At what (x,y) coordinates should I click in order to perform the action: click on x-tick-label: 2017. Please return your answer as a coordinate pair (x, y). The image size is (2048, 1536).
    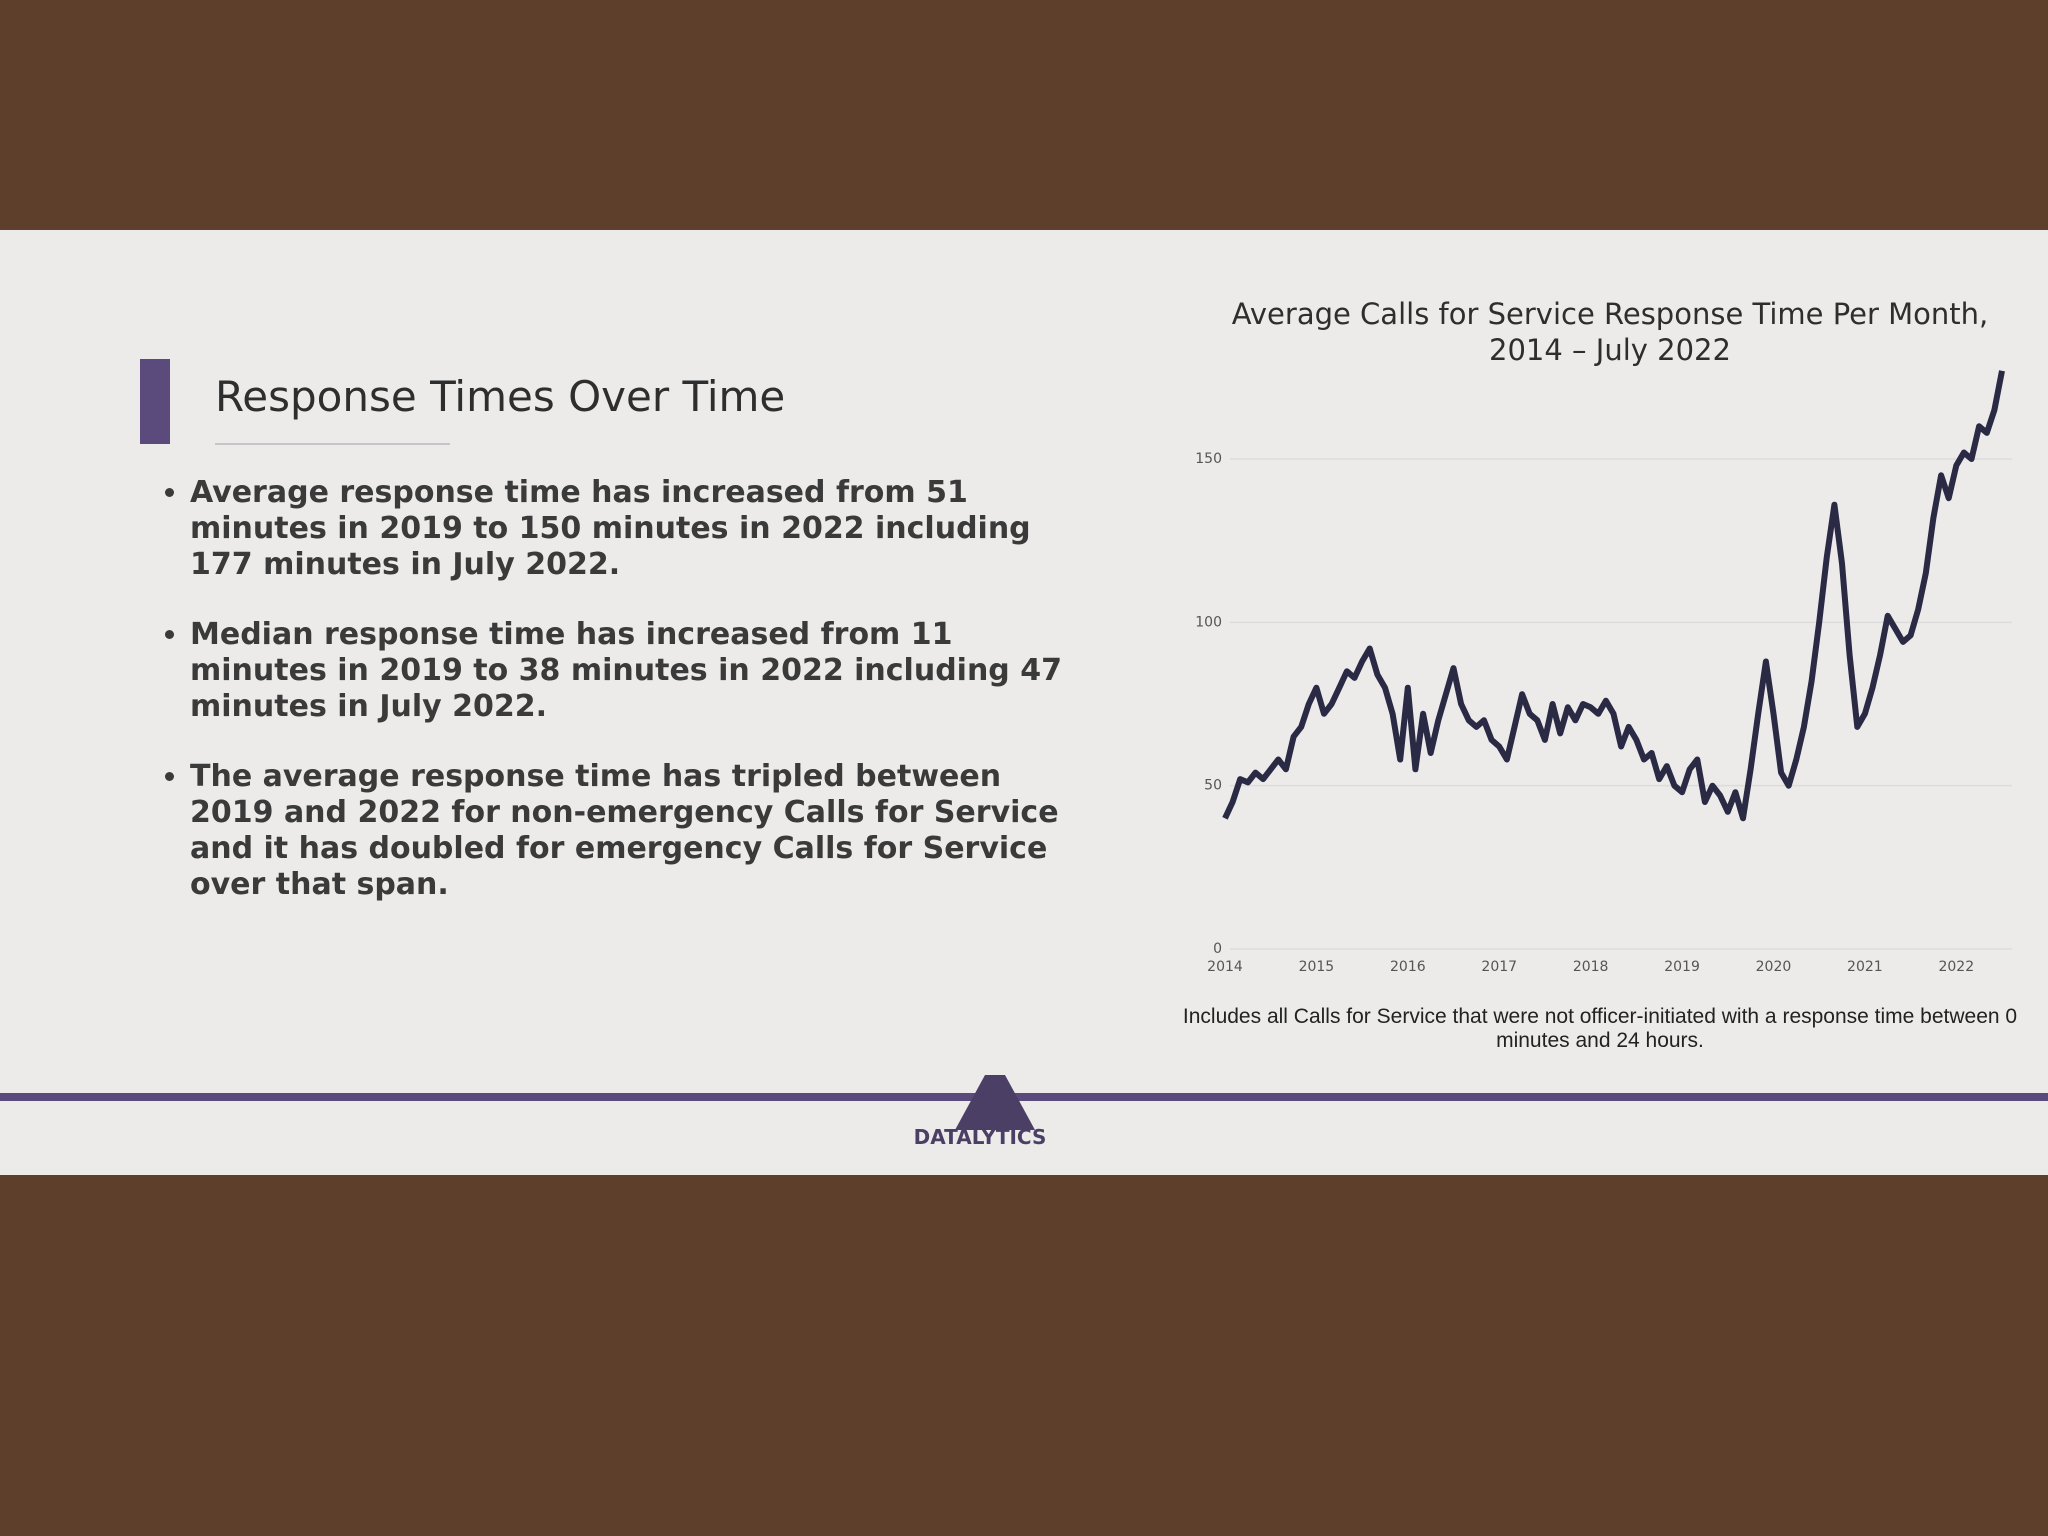
    Looking at the image, I should click on (1499, 967).